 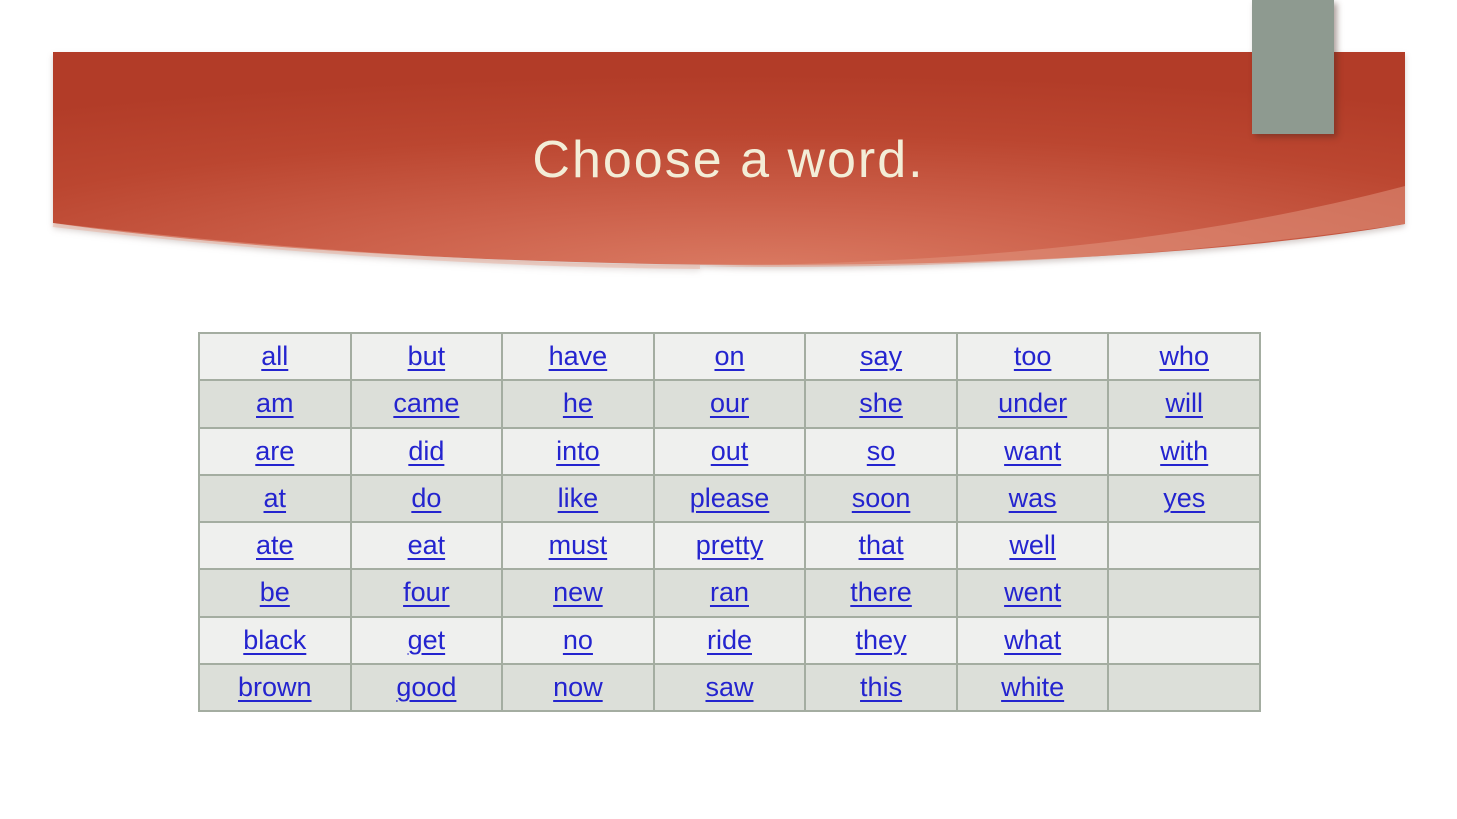 I want to click on word-link: at, so click(x=275, y=497).